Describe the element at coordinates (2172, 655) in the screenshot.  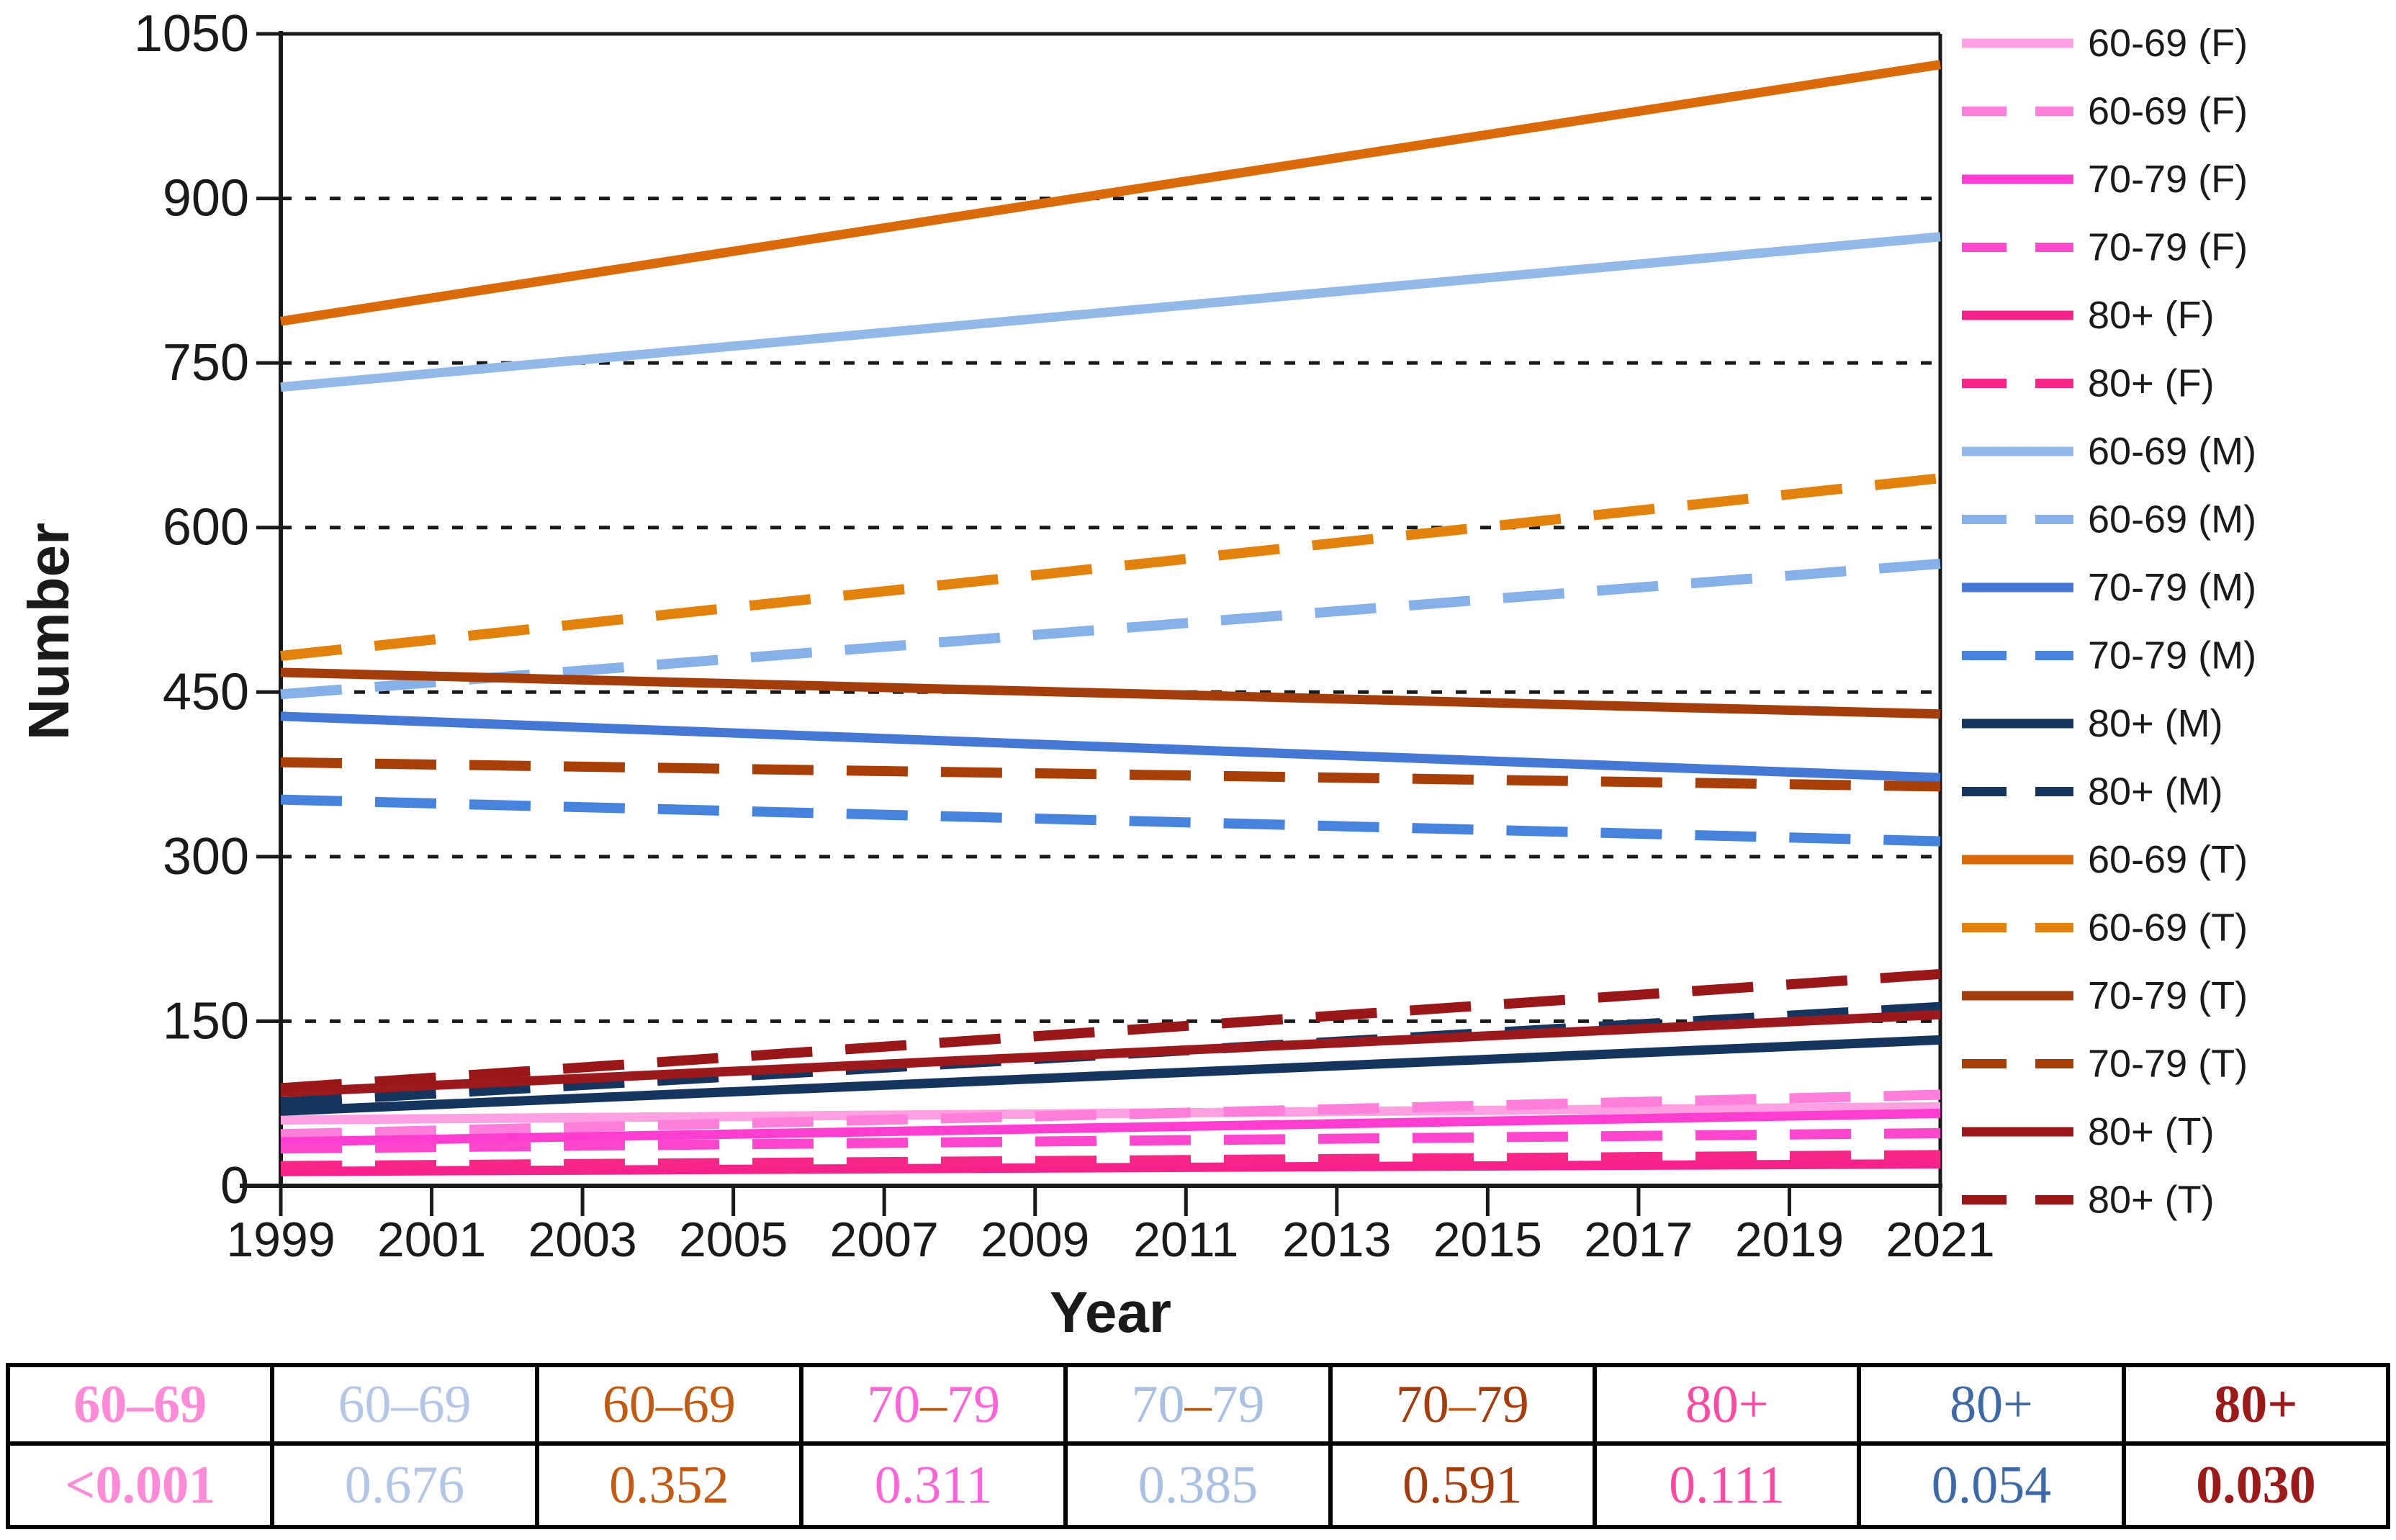
I see `legend-label-9: 70-79 (M)` at that location.